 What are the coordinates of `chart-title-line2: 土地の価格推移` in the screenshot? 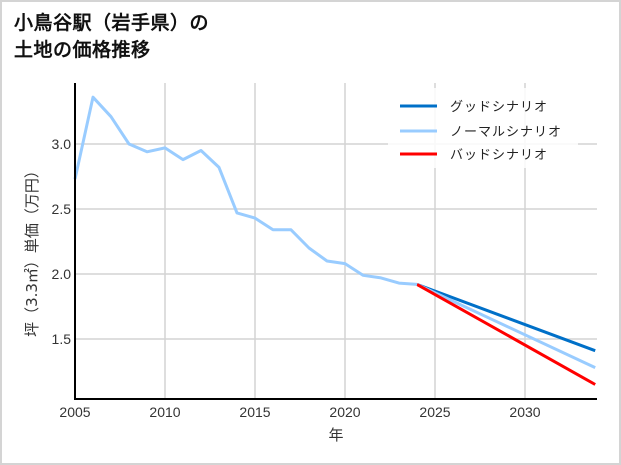 It's located at (82, 50).